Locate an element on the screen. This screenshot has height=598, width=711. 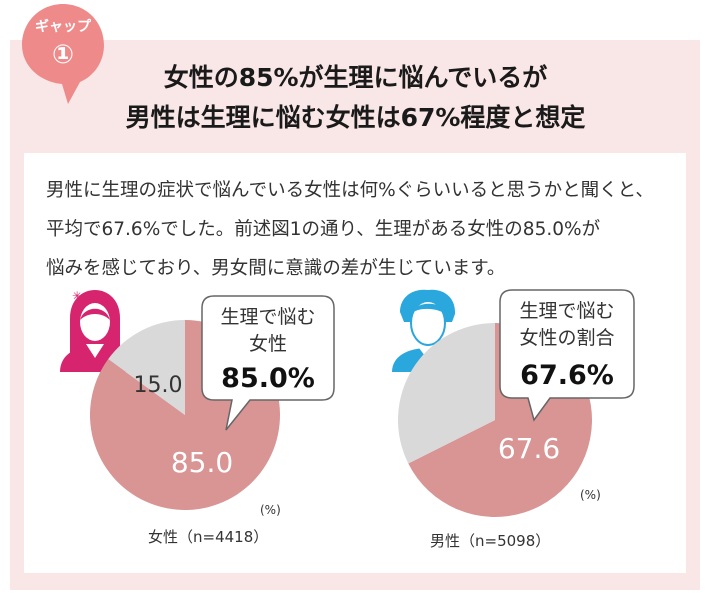
callout-female: 生理で悩む 女性 85.0% is located at coordinates (268, 363).